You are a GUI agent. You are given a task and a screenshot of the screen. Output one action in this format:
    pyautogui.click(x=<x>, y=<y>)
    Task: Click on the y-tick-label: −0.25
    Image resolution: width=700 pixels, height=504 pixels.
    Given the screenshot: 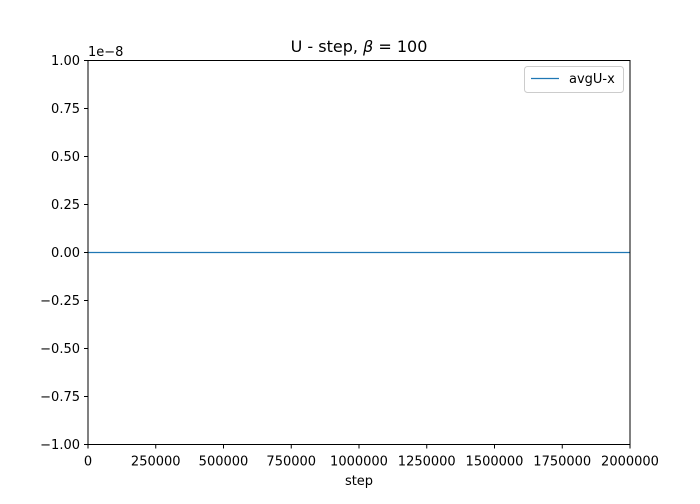 What is the action you would take?
    pyautogui.click(x=60, y=301)
    